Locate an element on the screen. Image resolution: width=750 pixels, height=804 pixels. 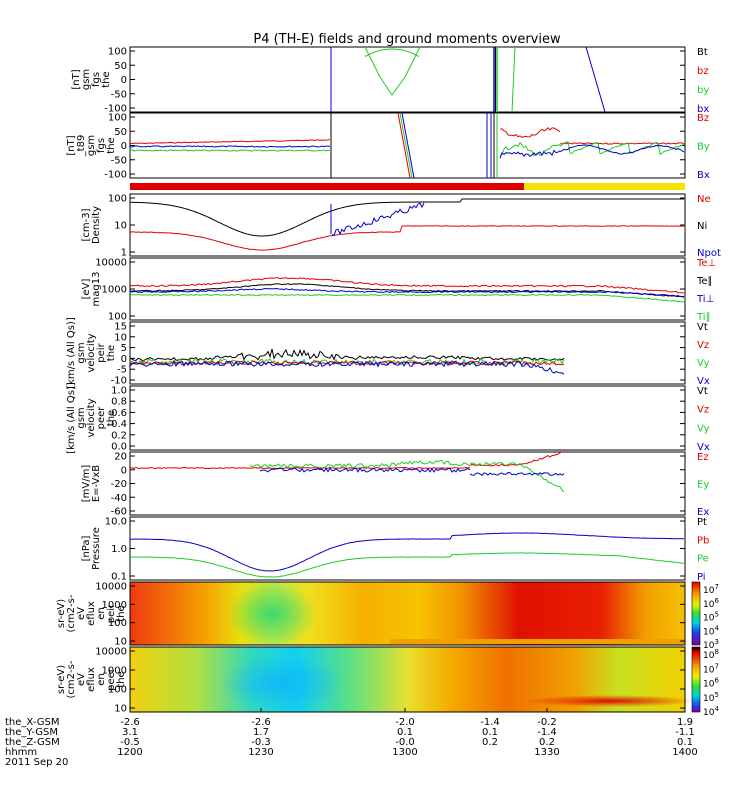
y-axis-label: Pressure[nPa] is located at coordinates (91, 548).